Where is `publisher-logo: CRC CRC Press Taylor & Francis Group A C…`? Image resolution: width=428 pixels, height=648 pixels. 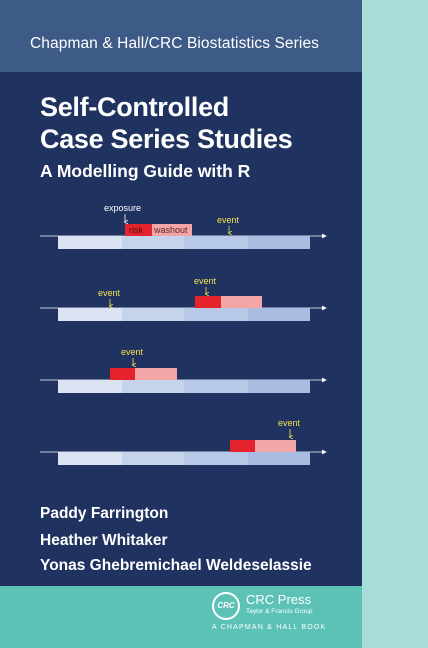 publisher-logo: CRC CRC Press Taylor & Francis Group A C… is located at coordinates (284, 616).